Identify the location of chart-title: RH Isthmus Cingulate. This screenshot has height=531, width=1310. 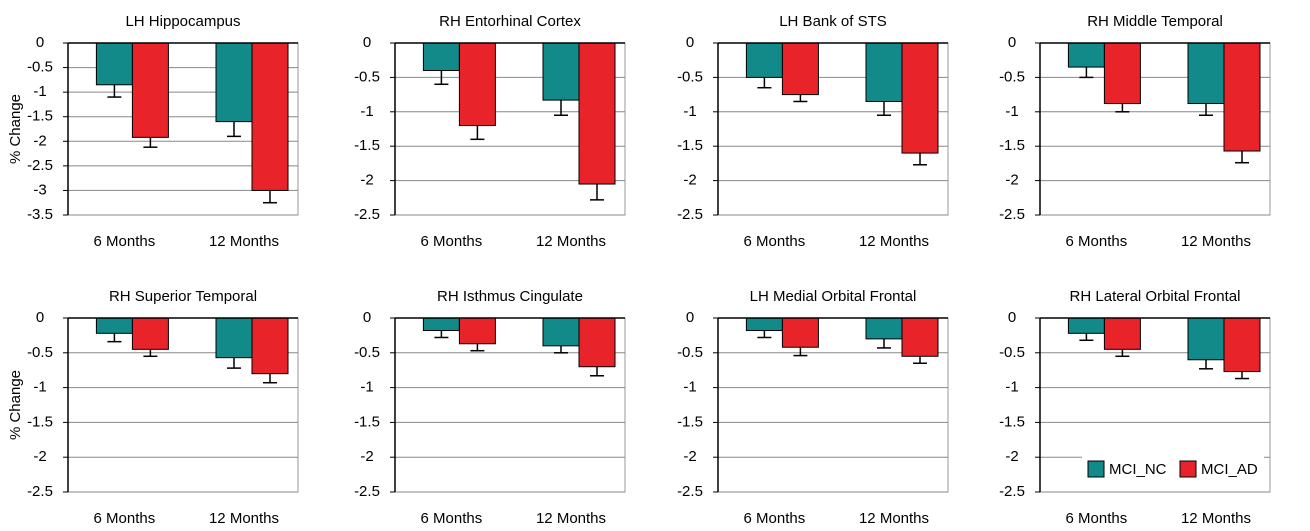
(510, 296).